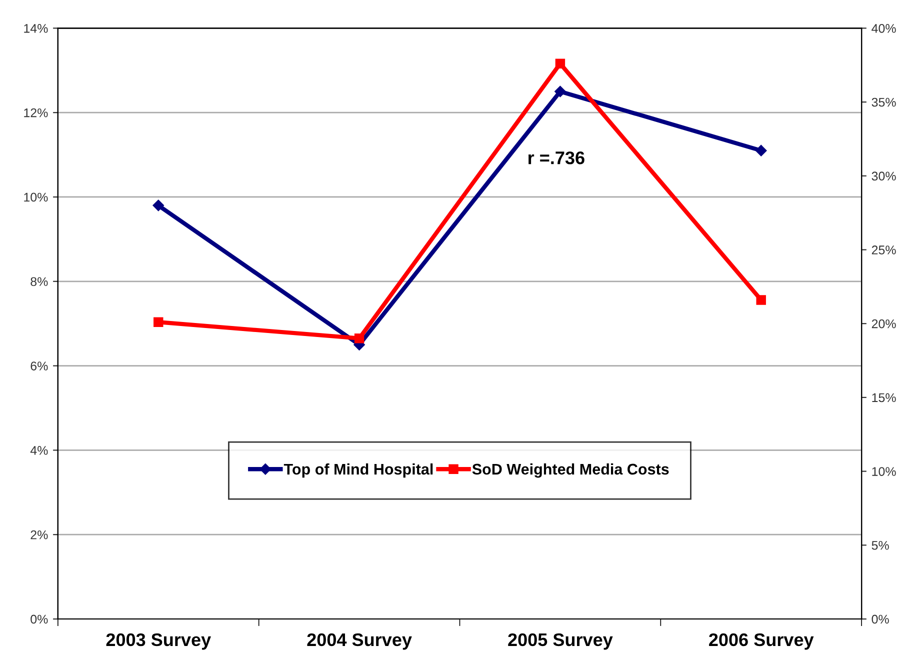 The image size is (905, 671). I want to click on x-tick-label: 2004 Survey, so click(359, 641).